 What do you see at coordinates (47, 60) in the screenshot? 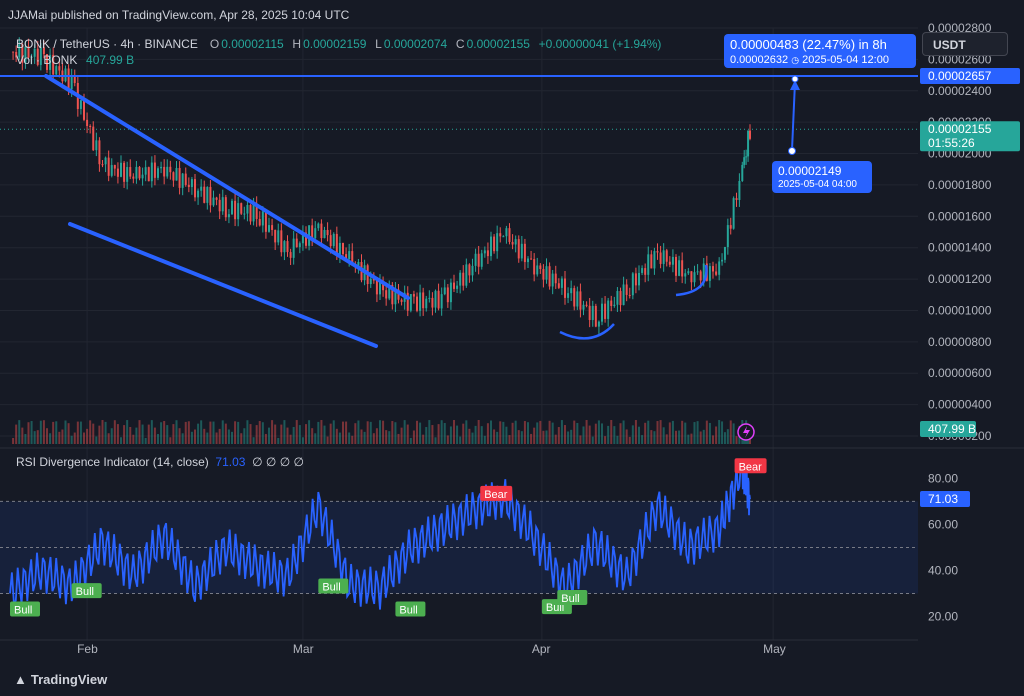
I see `volume-label: Vol · BONK` at bounding box center [47, 60].